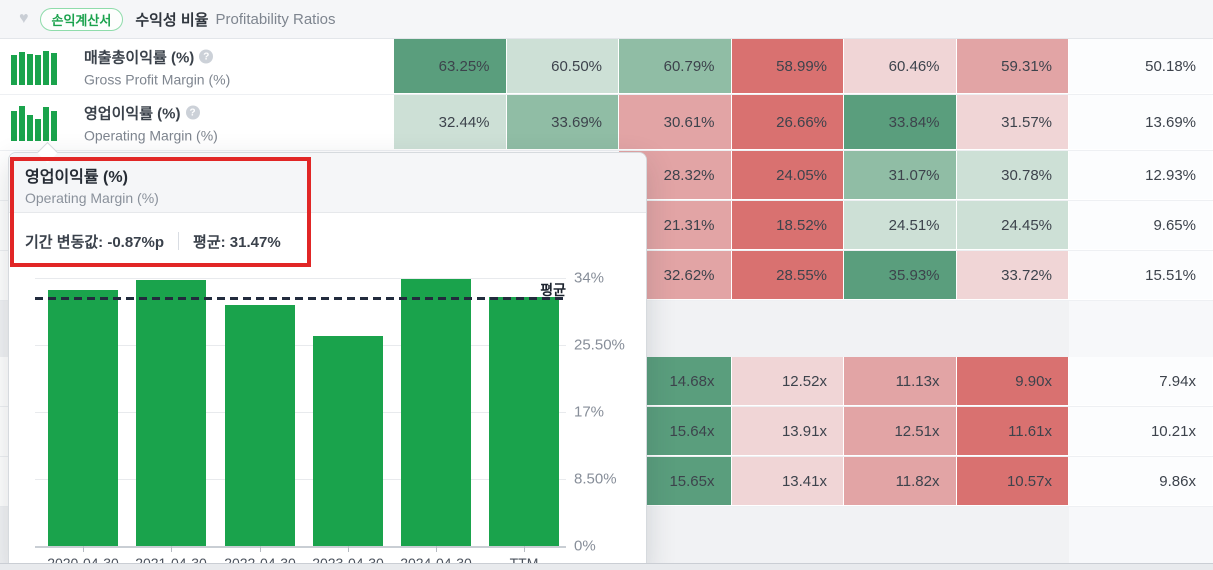 The image size is (1213, 570). I want to click on heatmap-cell: 58.99%, so click(787, 66).